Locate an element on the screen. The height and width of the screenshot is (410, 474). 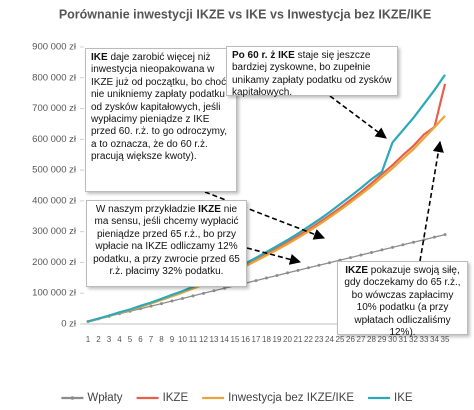
legend-marker is located at coordinates (72, 398).